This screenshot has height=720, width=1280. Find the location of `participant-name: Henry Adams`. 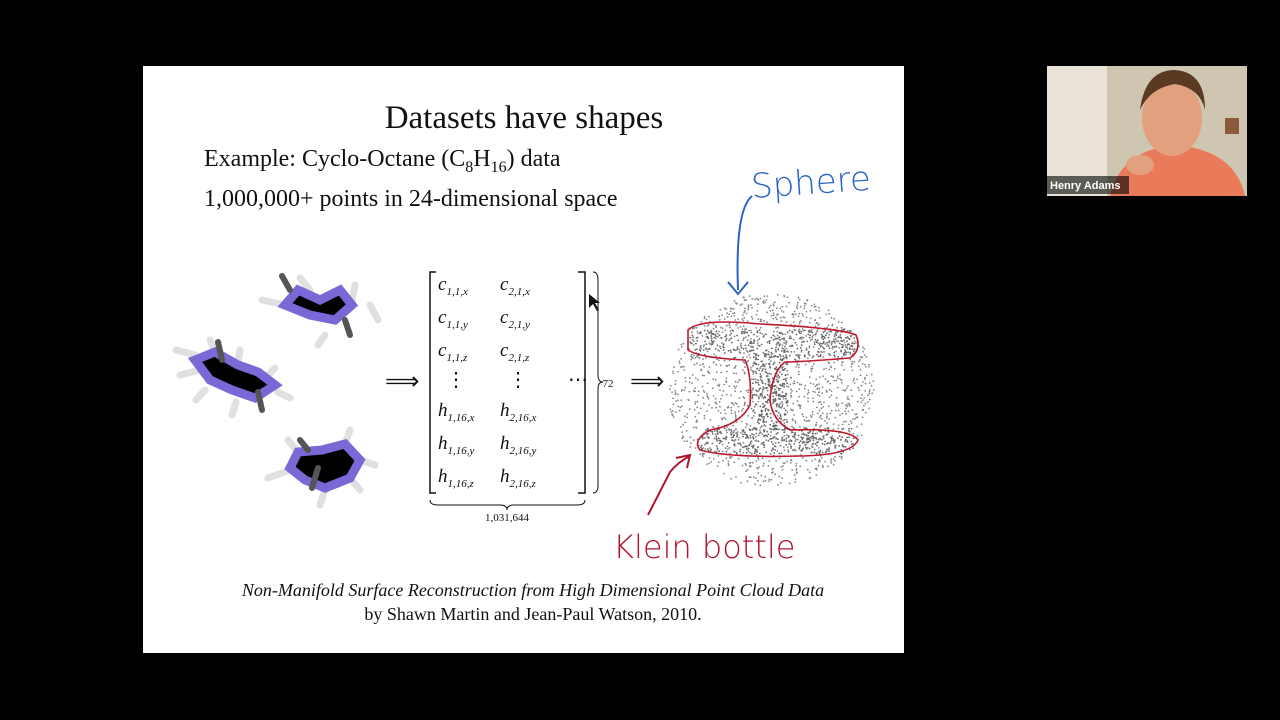

participant-name: Henry Adams is located at coordinates (1085, 186).